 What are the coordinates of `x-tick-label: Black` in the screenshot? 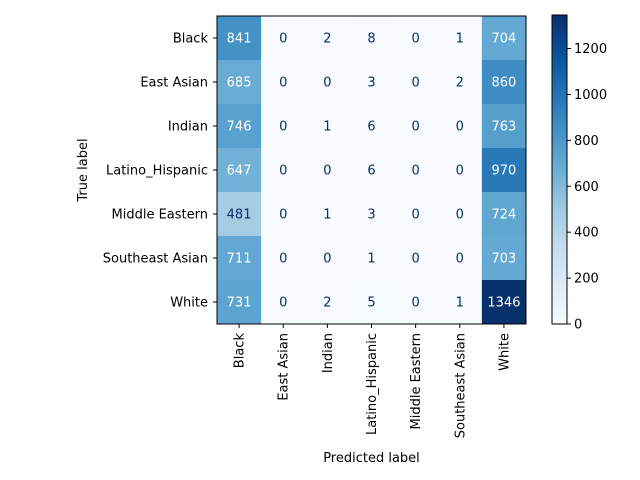 It's located at (240, 351).